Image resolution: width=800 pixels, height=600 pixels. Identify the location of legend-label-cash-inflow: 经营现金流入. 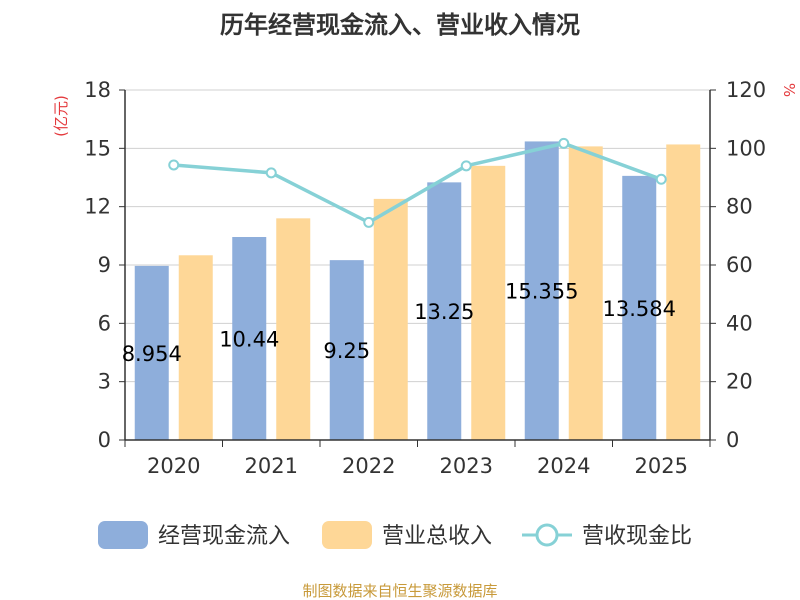
(224, 536).